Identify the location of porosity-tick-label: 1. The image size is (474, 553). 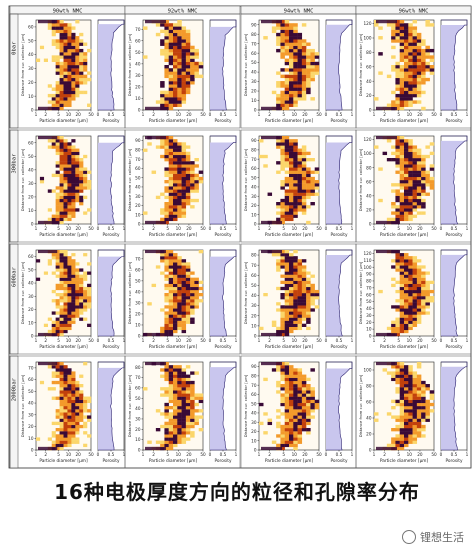
(352, 454).